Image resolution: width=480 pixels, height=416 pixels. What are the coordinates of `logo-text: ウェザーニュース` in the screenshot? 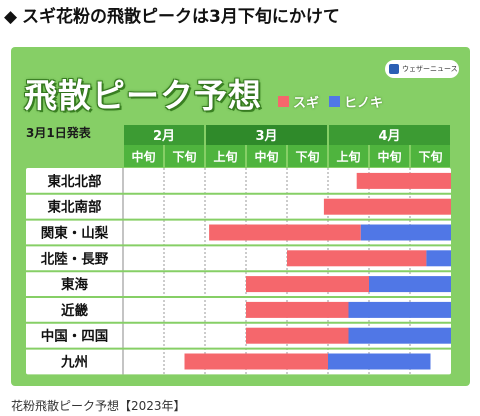 It's located at (430, 69).